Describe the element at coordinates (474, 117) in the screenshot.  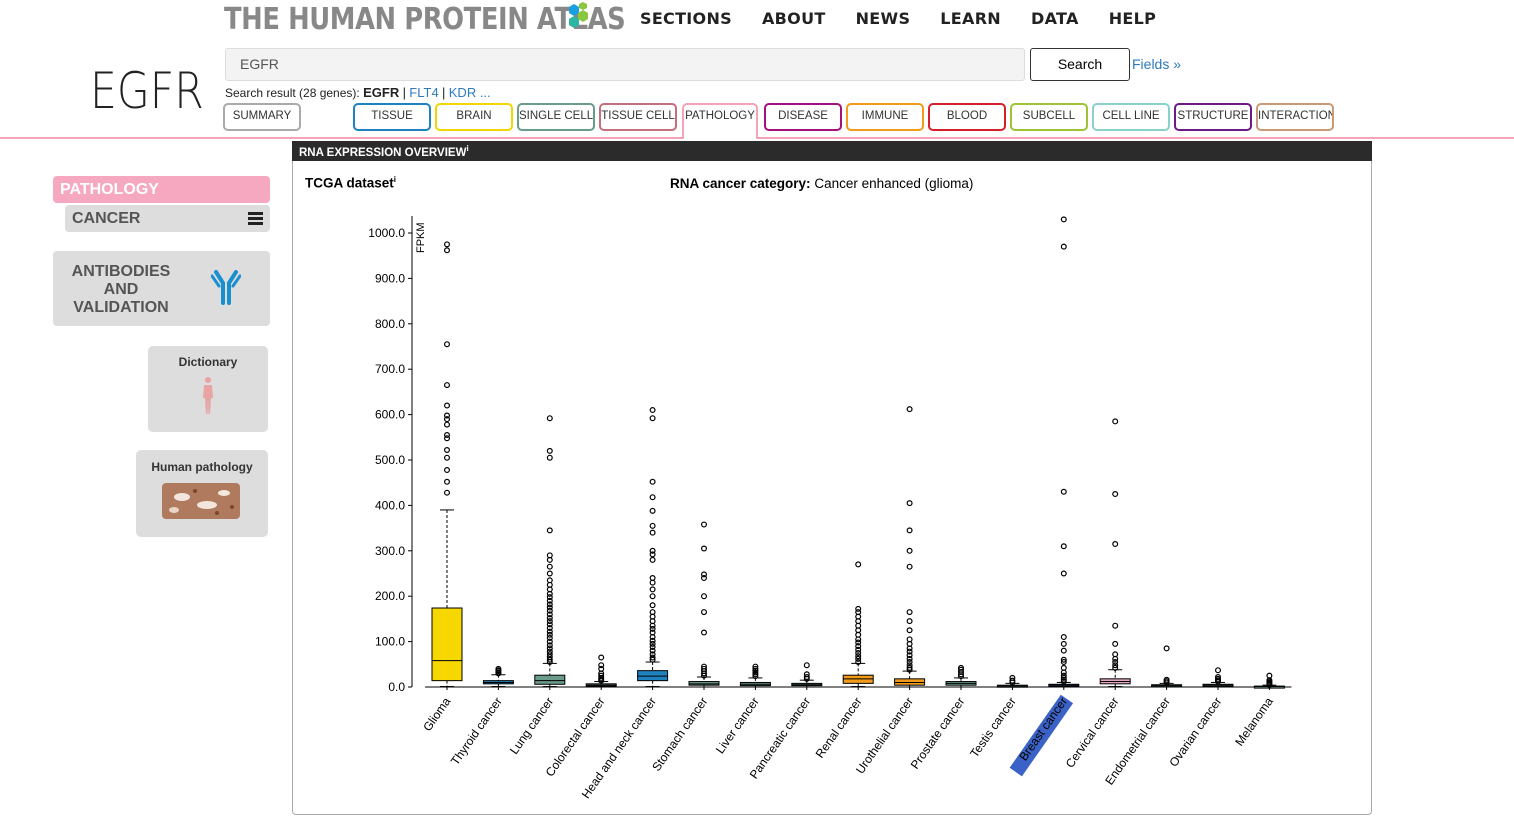
I see `tab-brain: BRAIN` at that location.